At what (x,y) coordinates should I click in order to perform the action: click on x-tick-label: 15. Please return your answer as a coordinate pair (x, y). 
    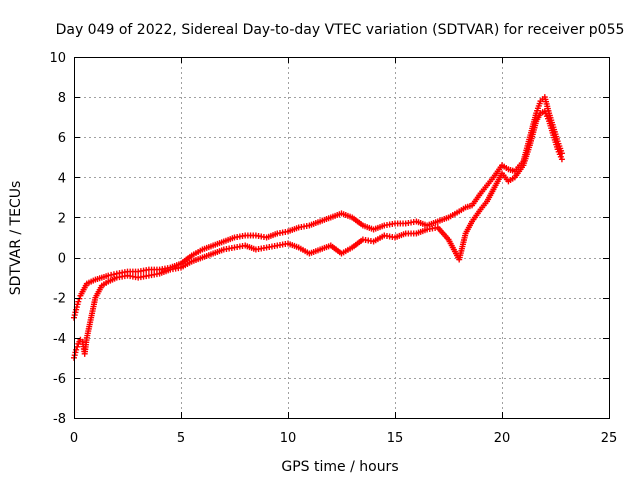
    Looking at the image, I should click on (395, 438).